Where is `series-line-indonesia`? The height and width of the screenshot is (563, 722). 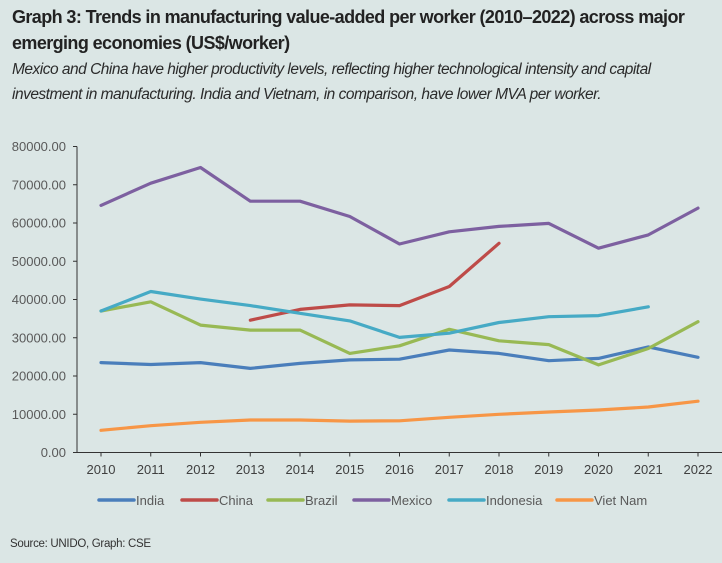 series-line-indonesia is located at coordinates (374, 314).